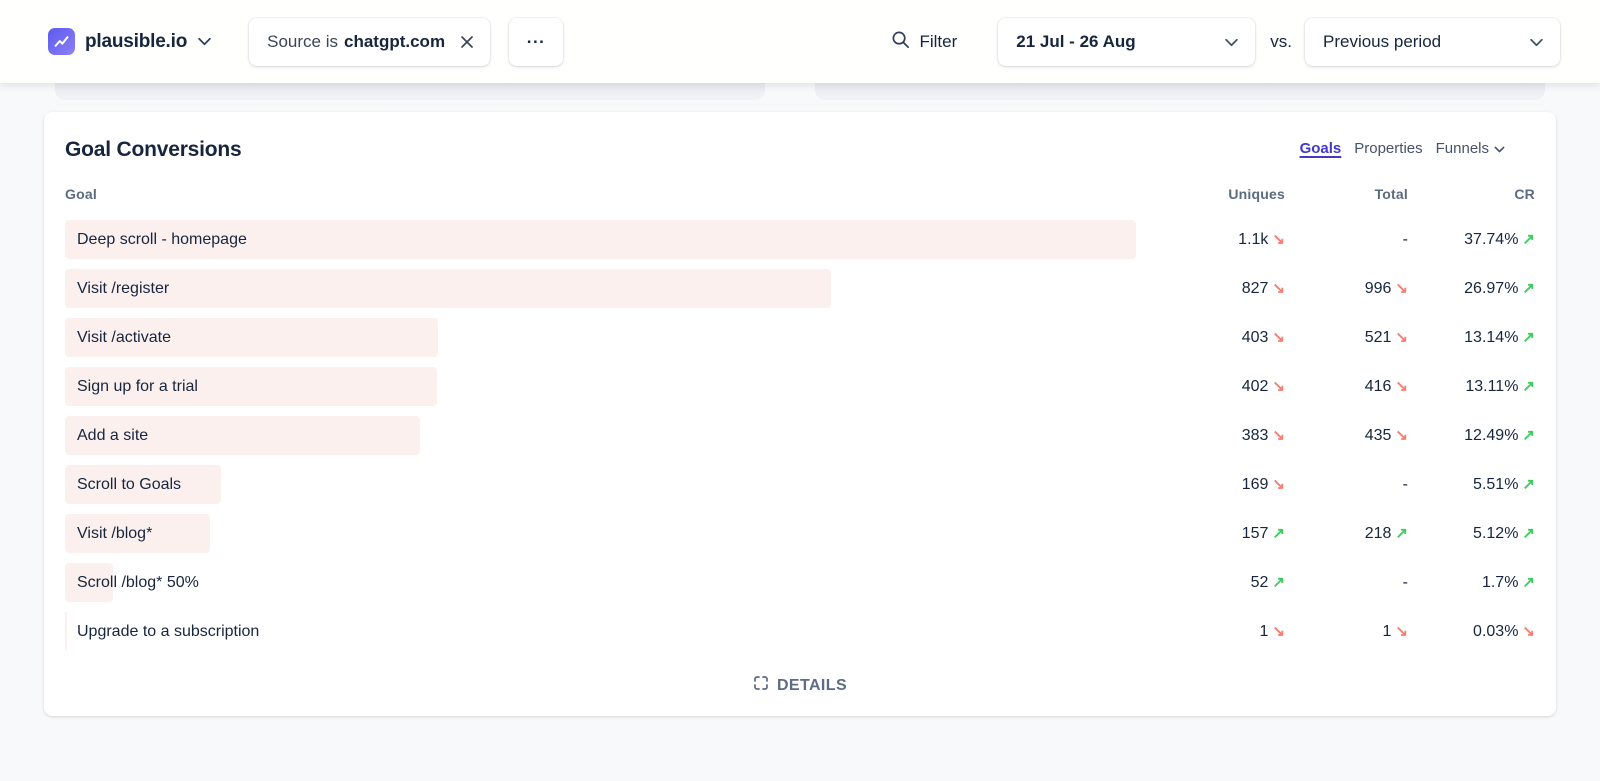 The image size is (1600, 781). What do you see at coordinates (123, 288) in the screenshot?
I see `goal-label: Visit /register` at bounding box center [123, 288].